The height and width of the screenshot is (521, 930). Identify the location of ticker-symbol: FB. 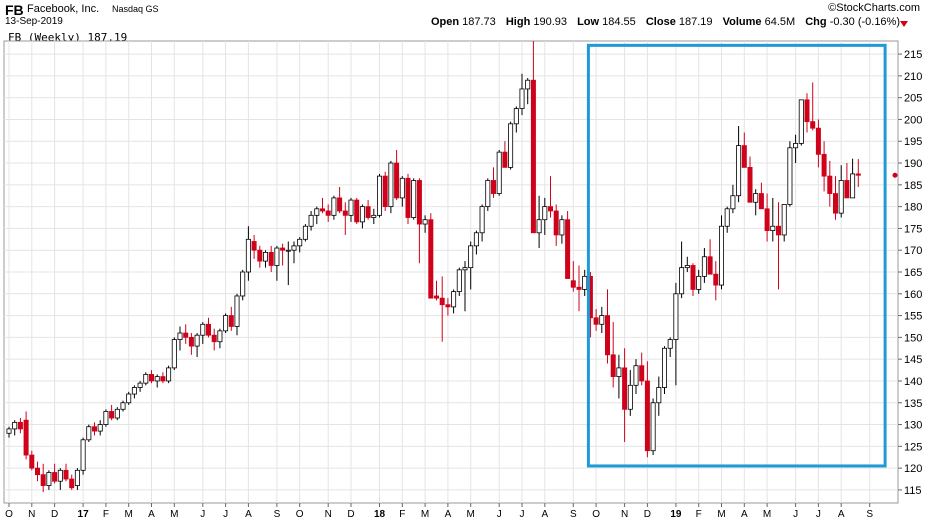
(14, 10).